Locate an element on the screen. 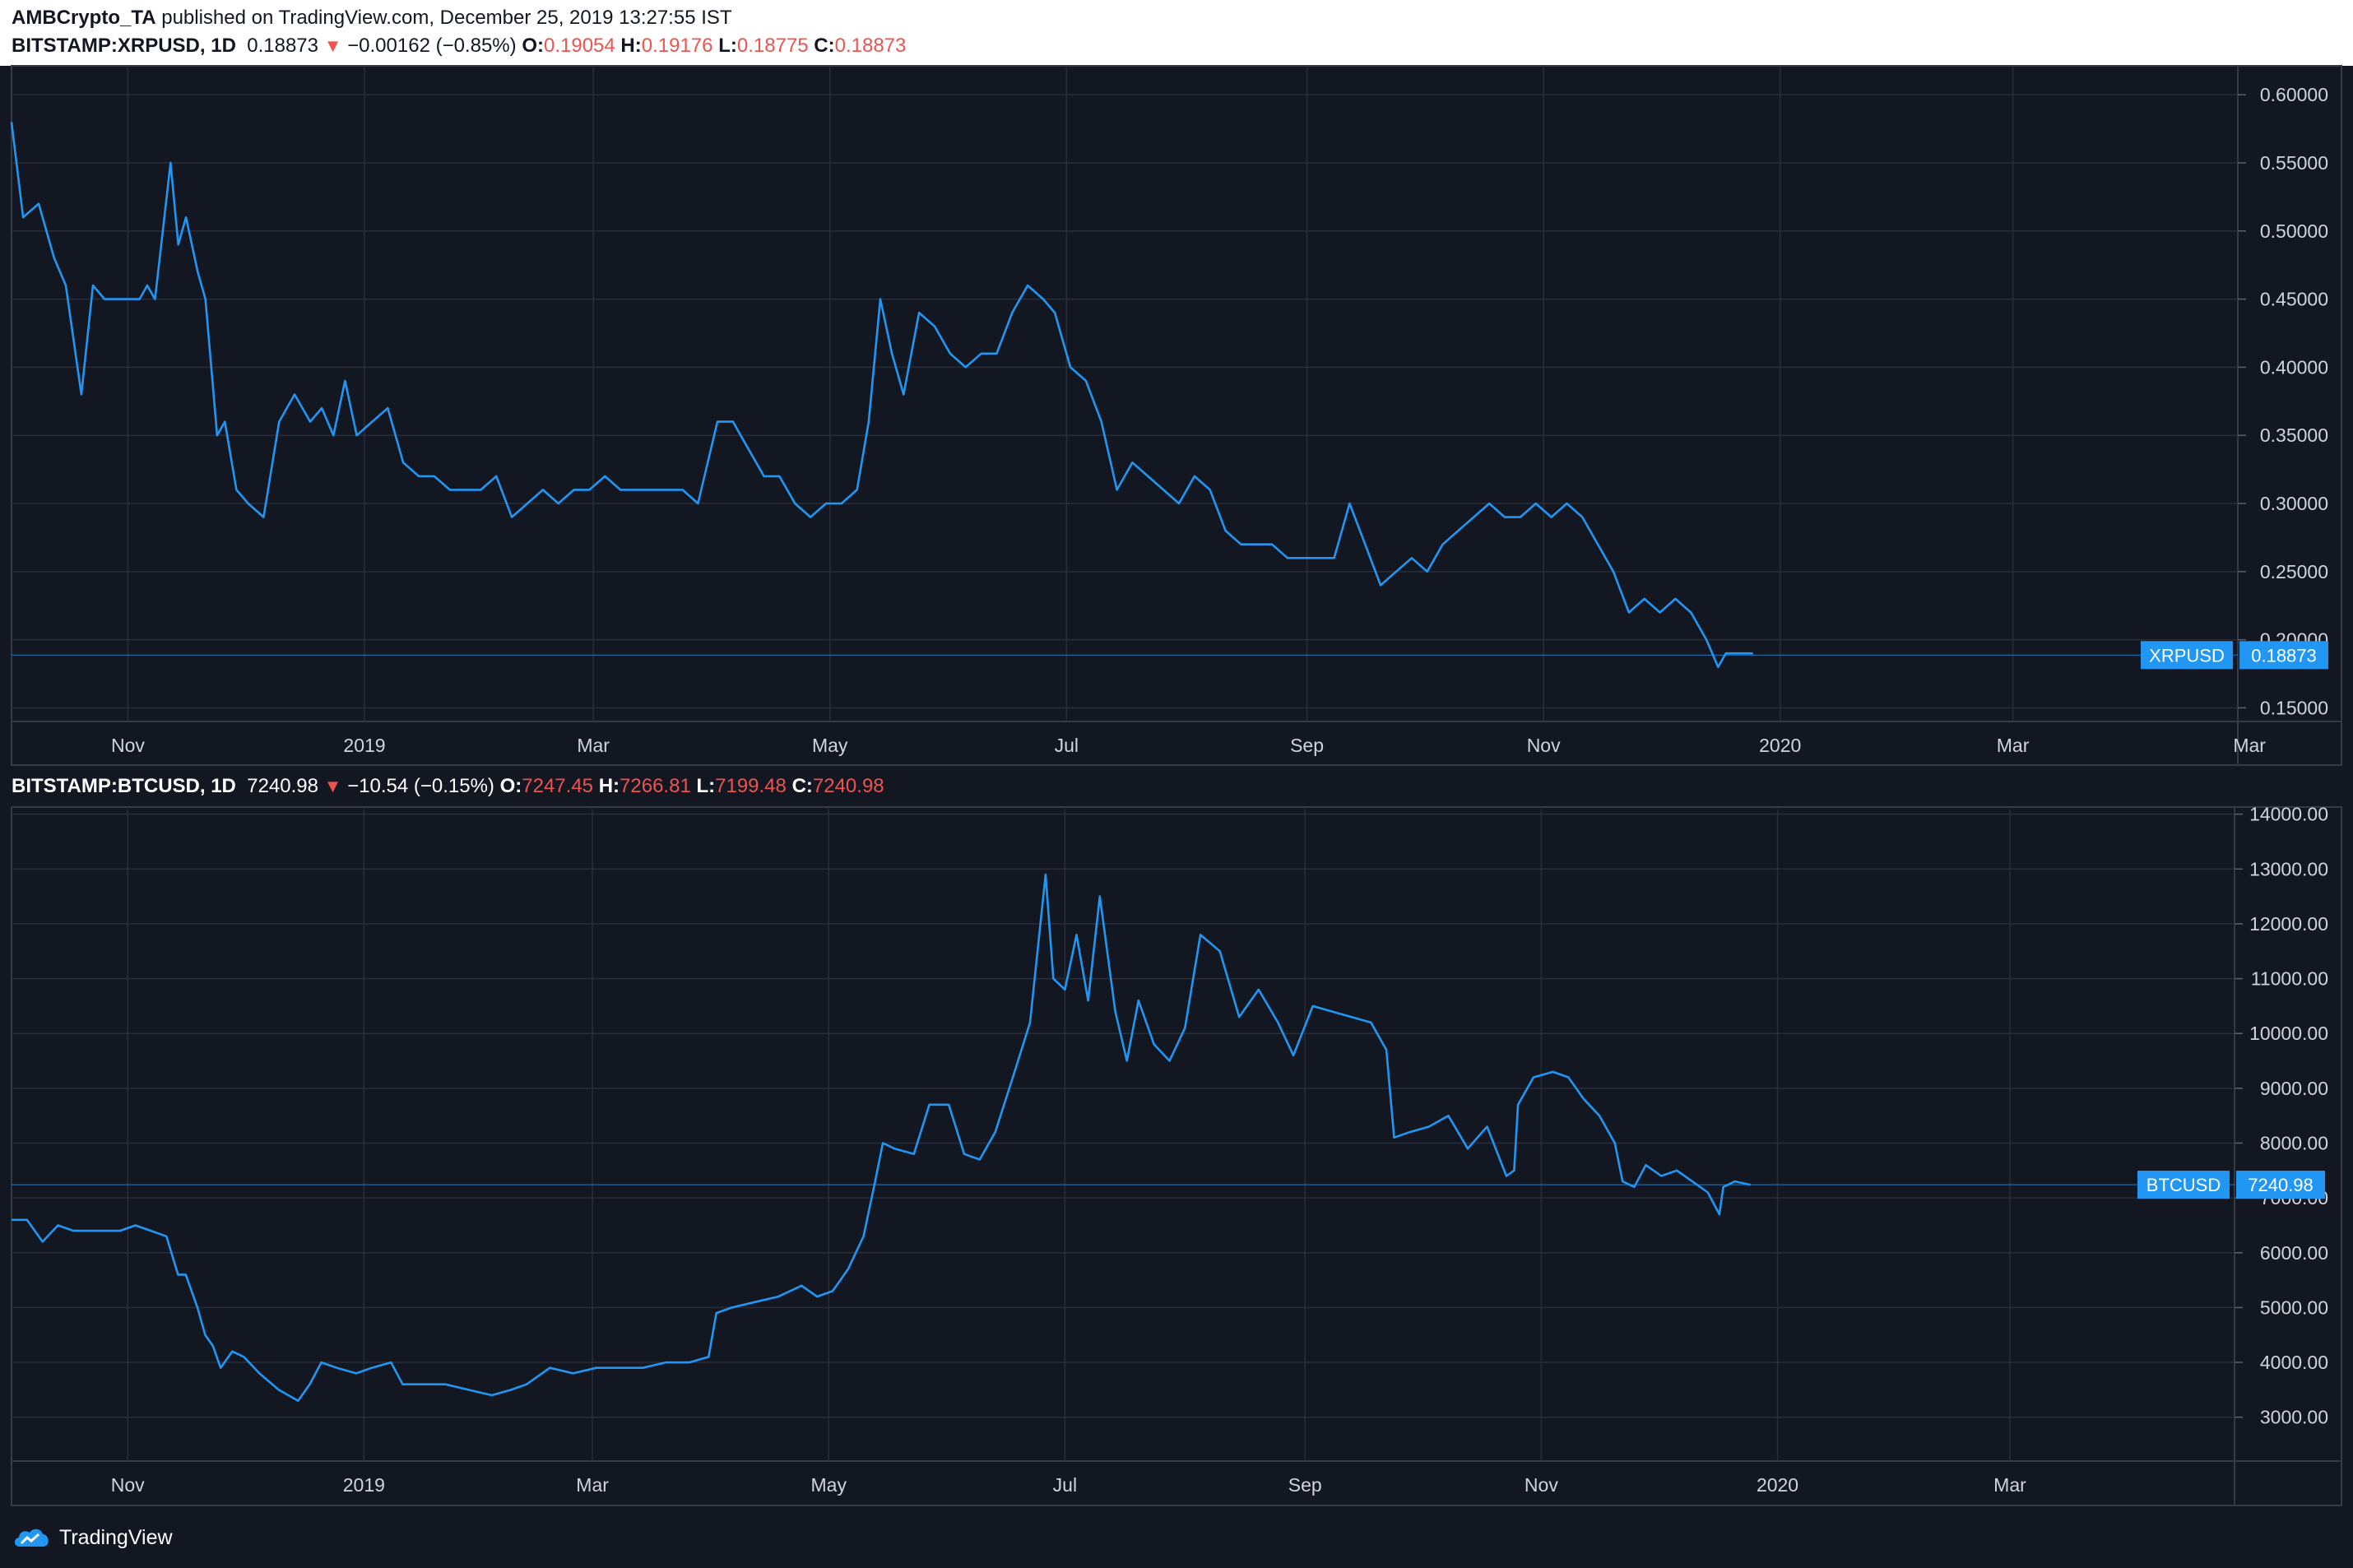  xrp-last-price: 0.18873 is located at coordinates (283, 46).